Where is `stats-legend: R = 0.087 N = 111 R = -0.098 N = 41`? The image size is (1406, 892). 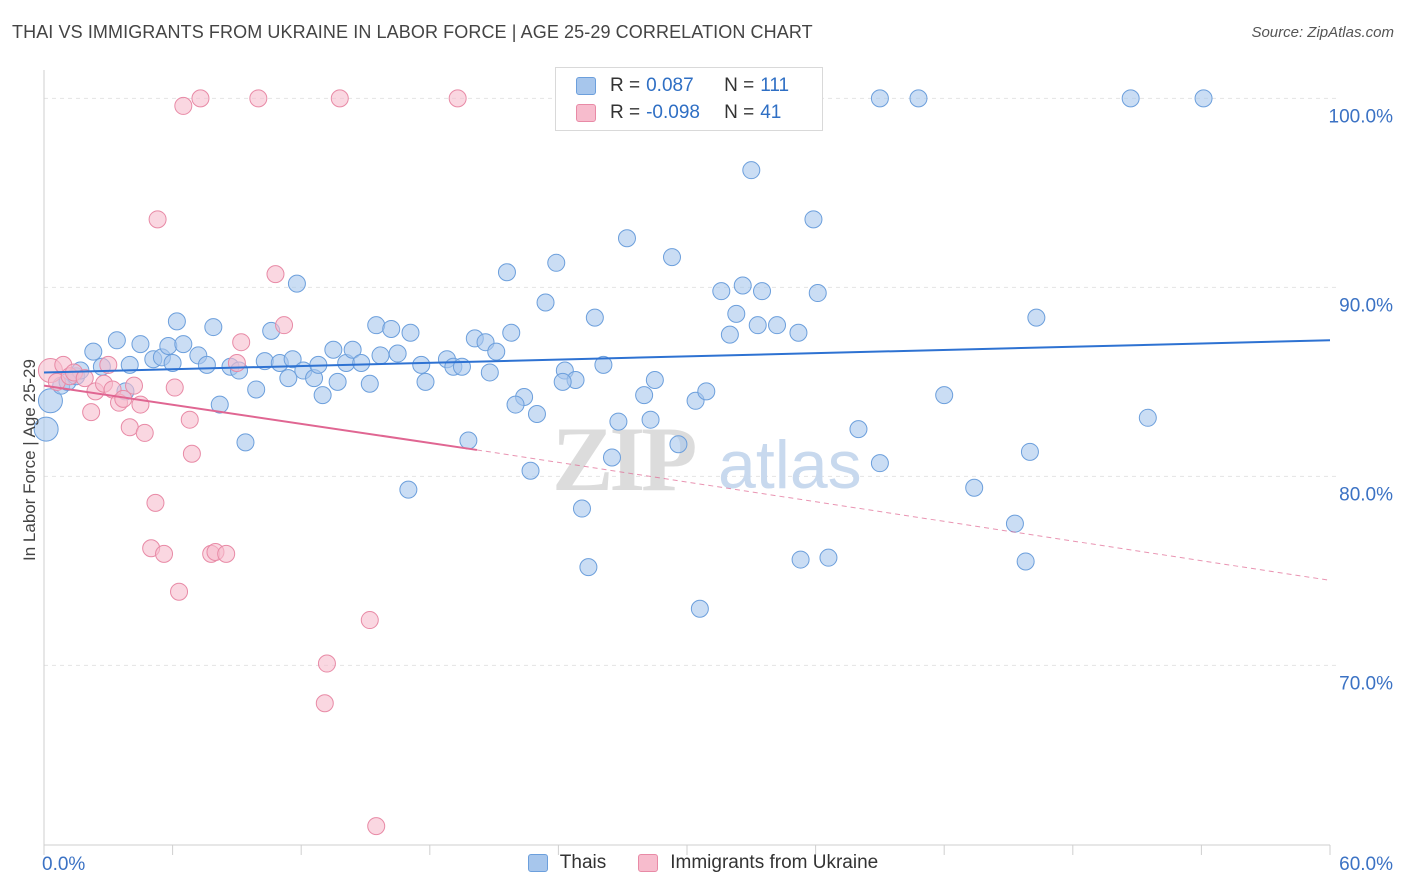
stats-legend: R = 0.087 N = 111 R = -0.098 N = 41 is located at coordinates (689, 99).